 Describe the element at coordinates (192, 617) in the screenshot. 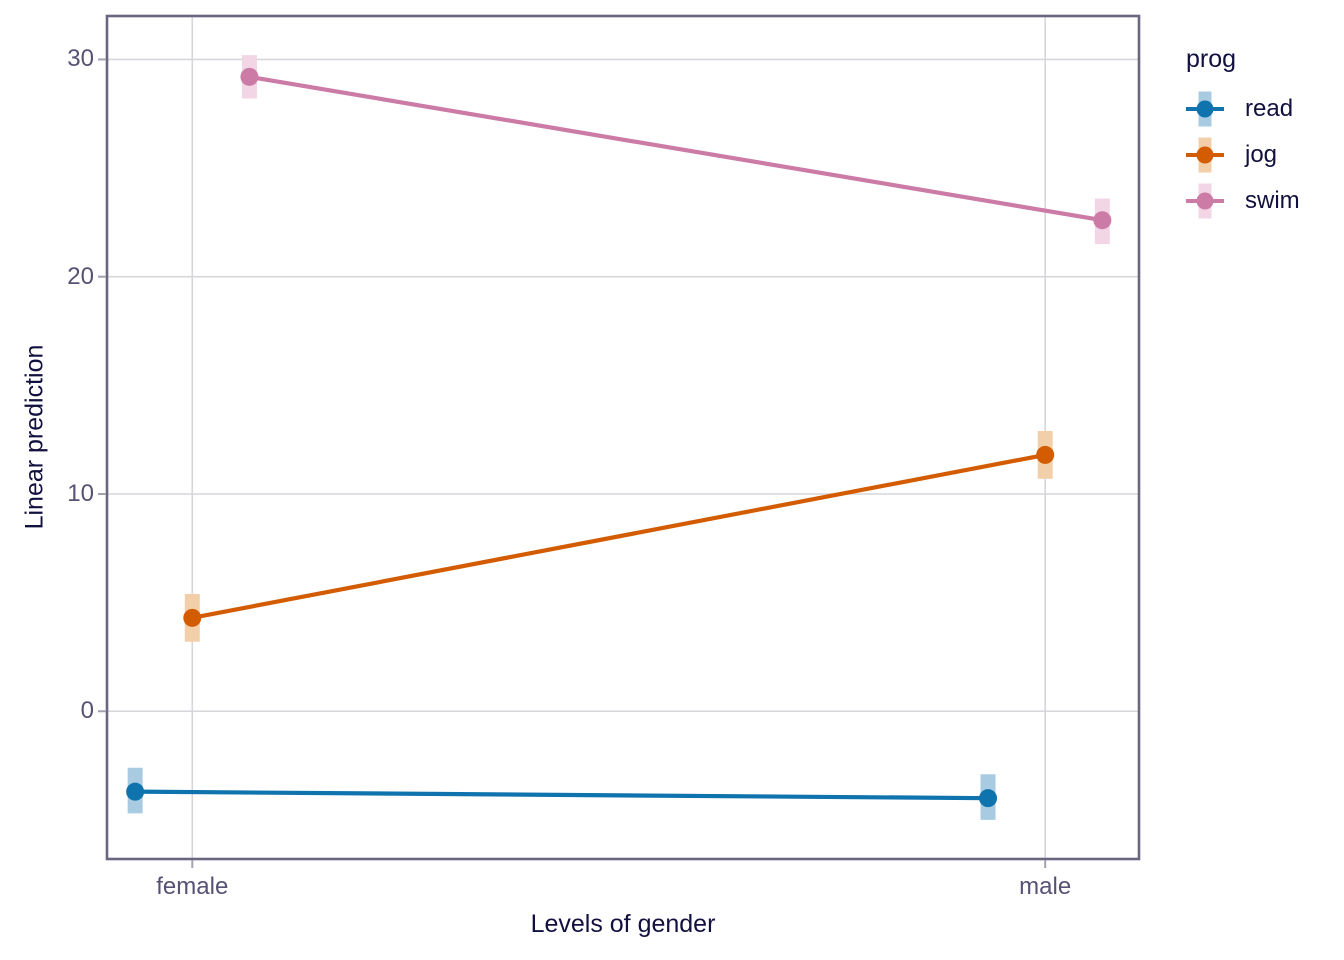

I see `data-point-jog-female` at that location.